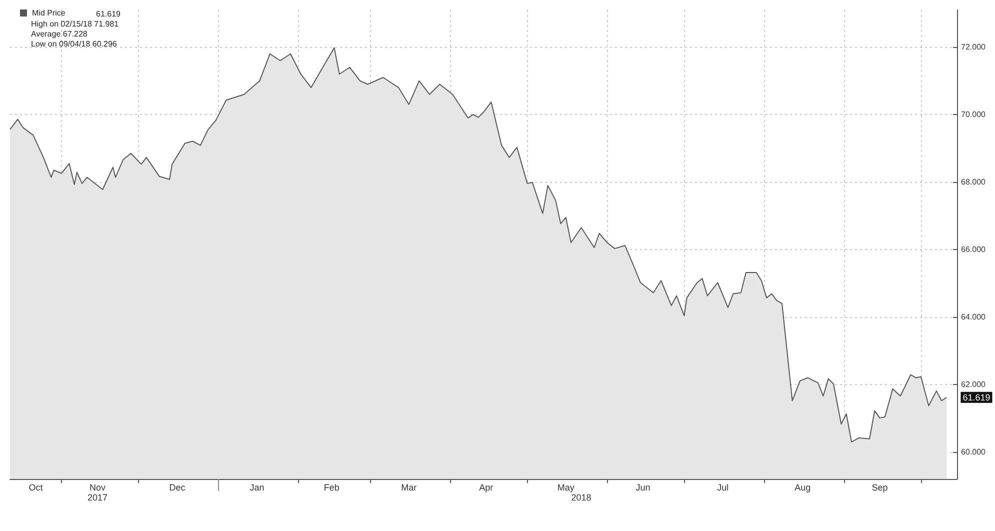 The height and width of the screenshot is (531, 995). What do you see at coordinates (973, 249) in the screenshot?
I see `y-tick-label: 66.000` at bounding box center [973, 249].